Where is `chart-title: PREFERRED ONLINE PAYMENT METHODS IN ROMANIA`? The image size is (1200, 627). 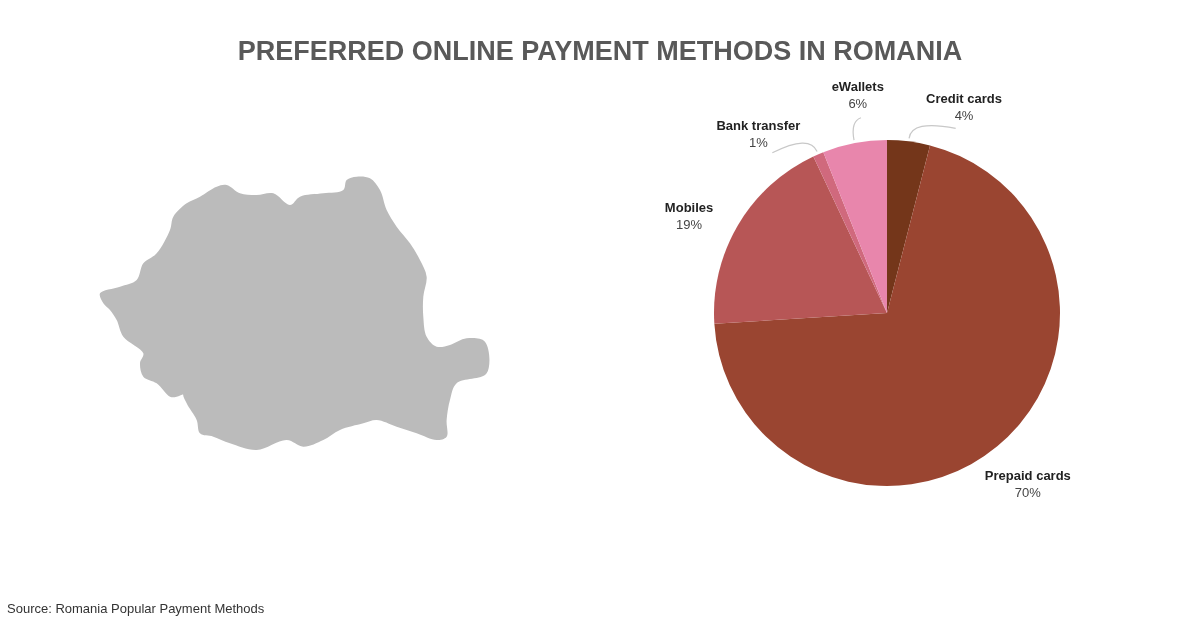
chart-title: PREFERRED ONLINE PAYMENT METHODS IN ROMANIA is located at coordinates (600, 51).